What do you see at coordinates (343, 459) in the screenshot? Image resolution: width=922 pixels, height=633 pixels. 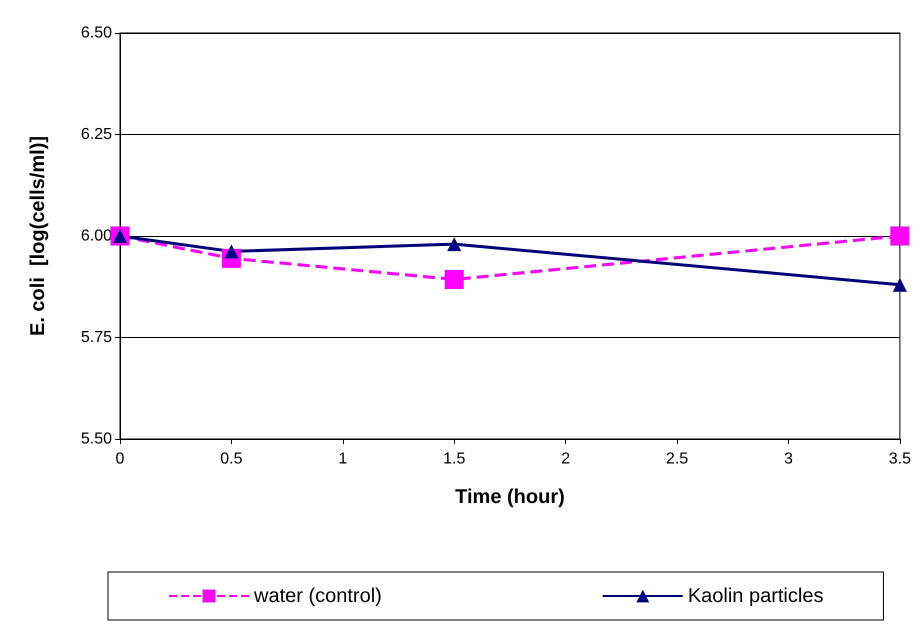 I see `x-tick-label: 1` at bounding box center [343, 459].